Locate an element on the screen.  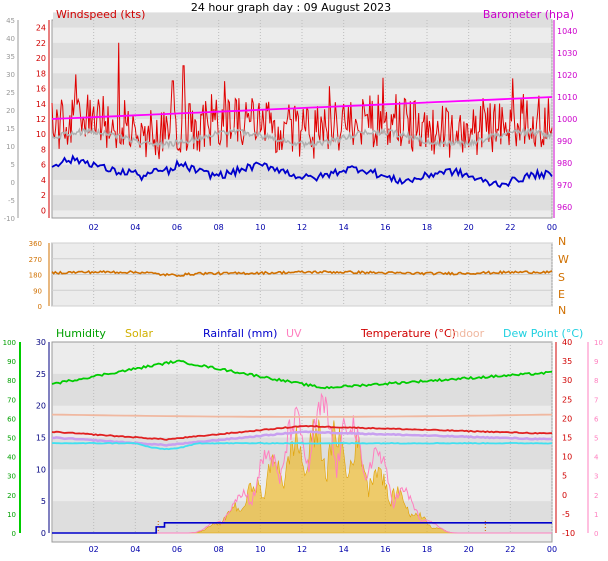
dir-compass-label: W is located at coordinates (563, 259).